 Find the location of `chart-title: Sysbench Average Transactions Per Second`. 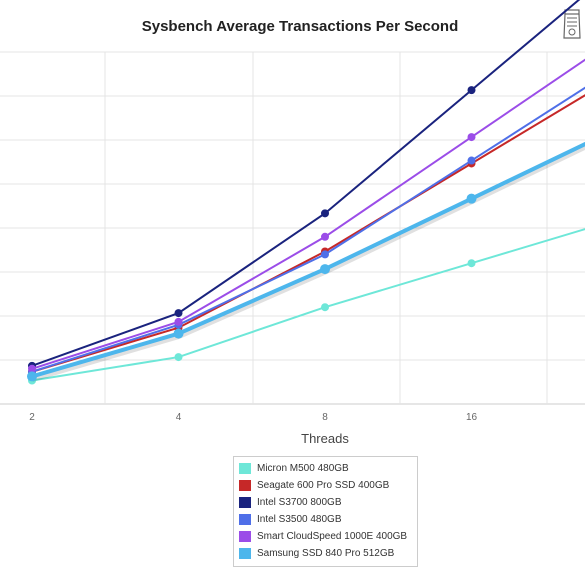

chart-title: Sysbench Average Transactions Per Second is located at coordinates (300, 26).